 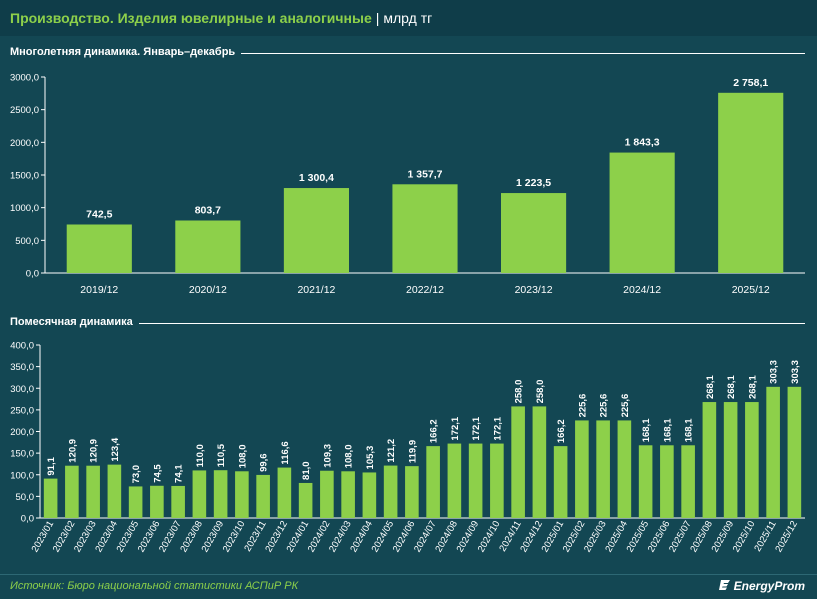 What do you see at coordinates (424, 174) in the screenshot?
I see `data-label: 1 357,7` at bounding box center [424, 174].